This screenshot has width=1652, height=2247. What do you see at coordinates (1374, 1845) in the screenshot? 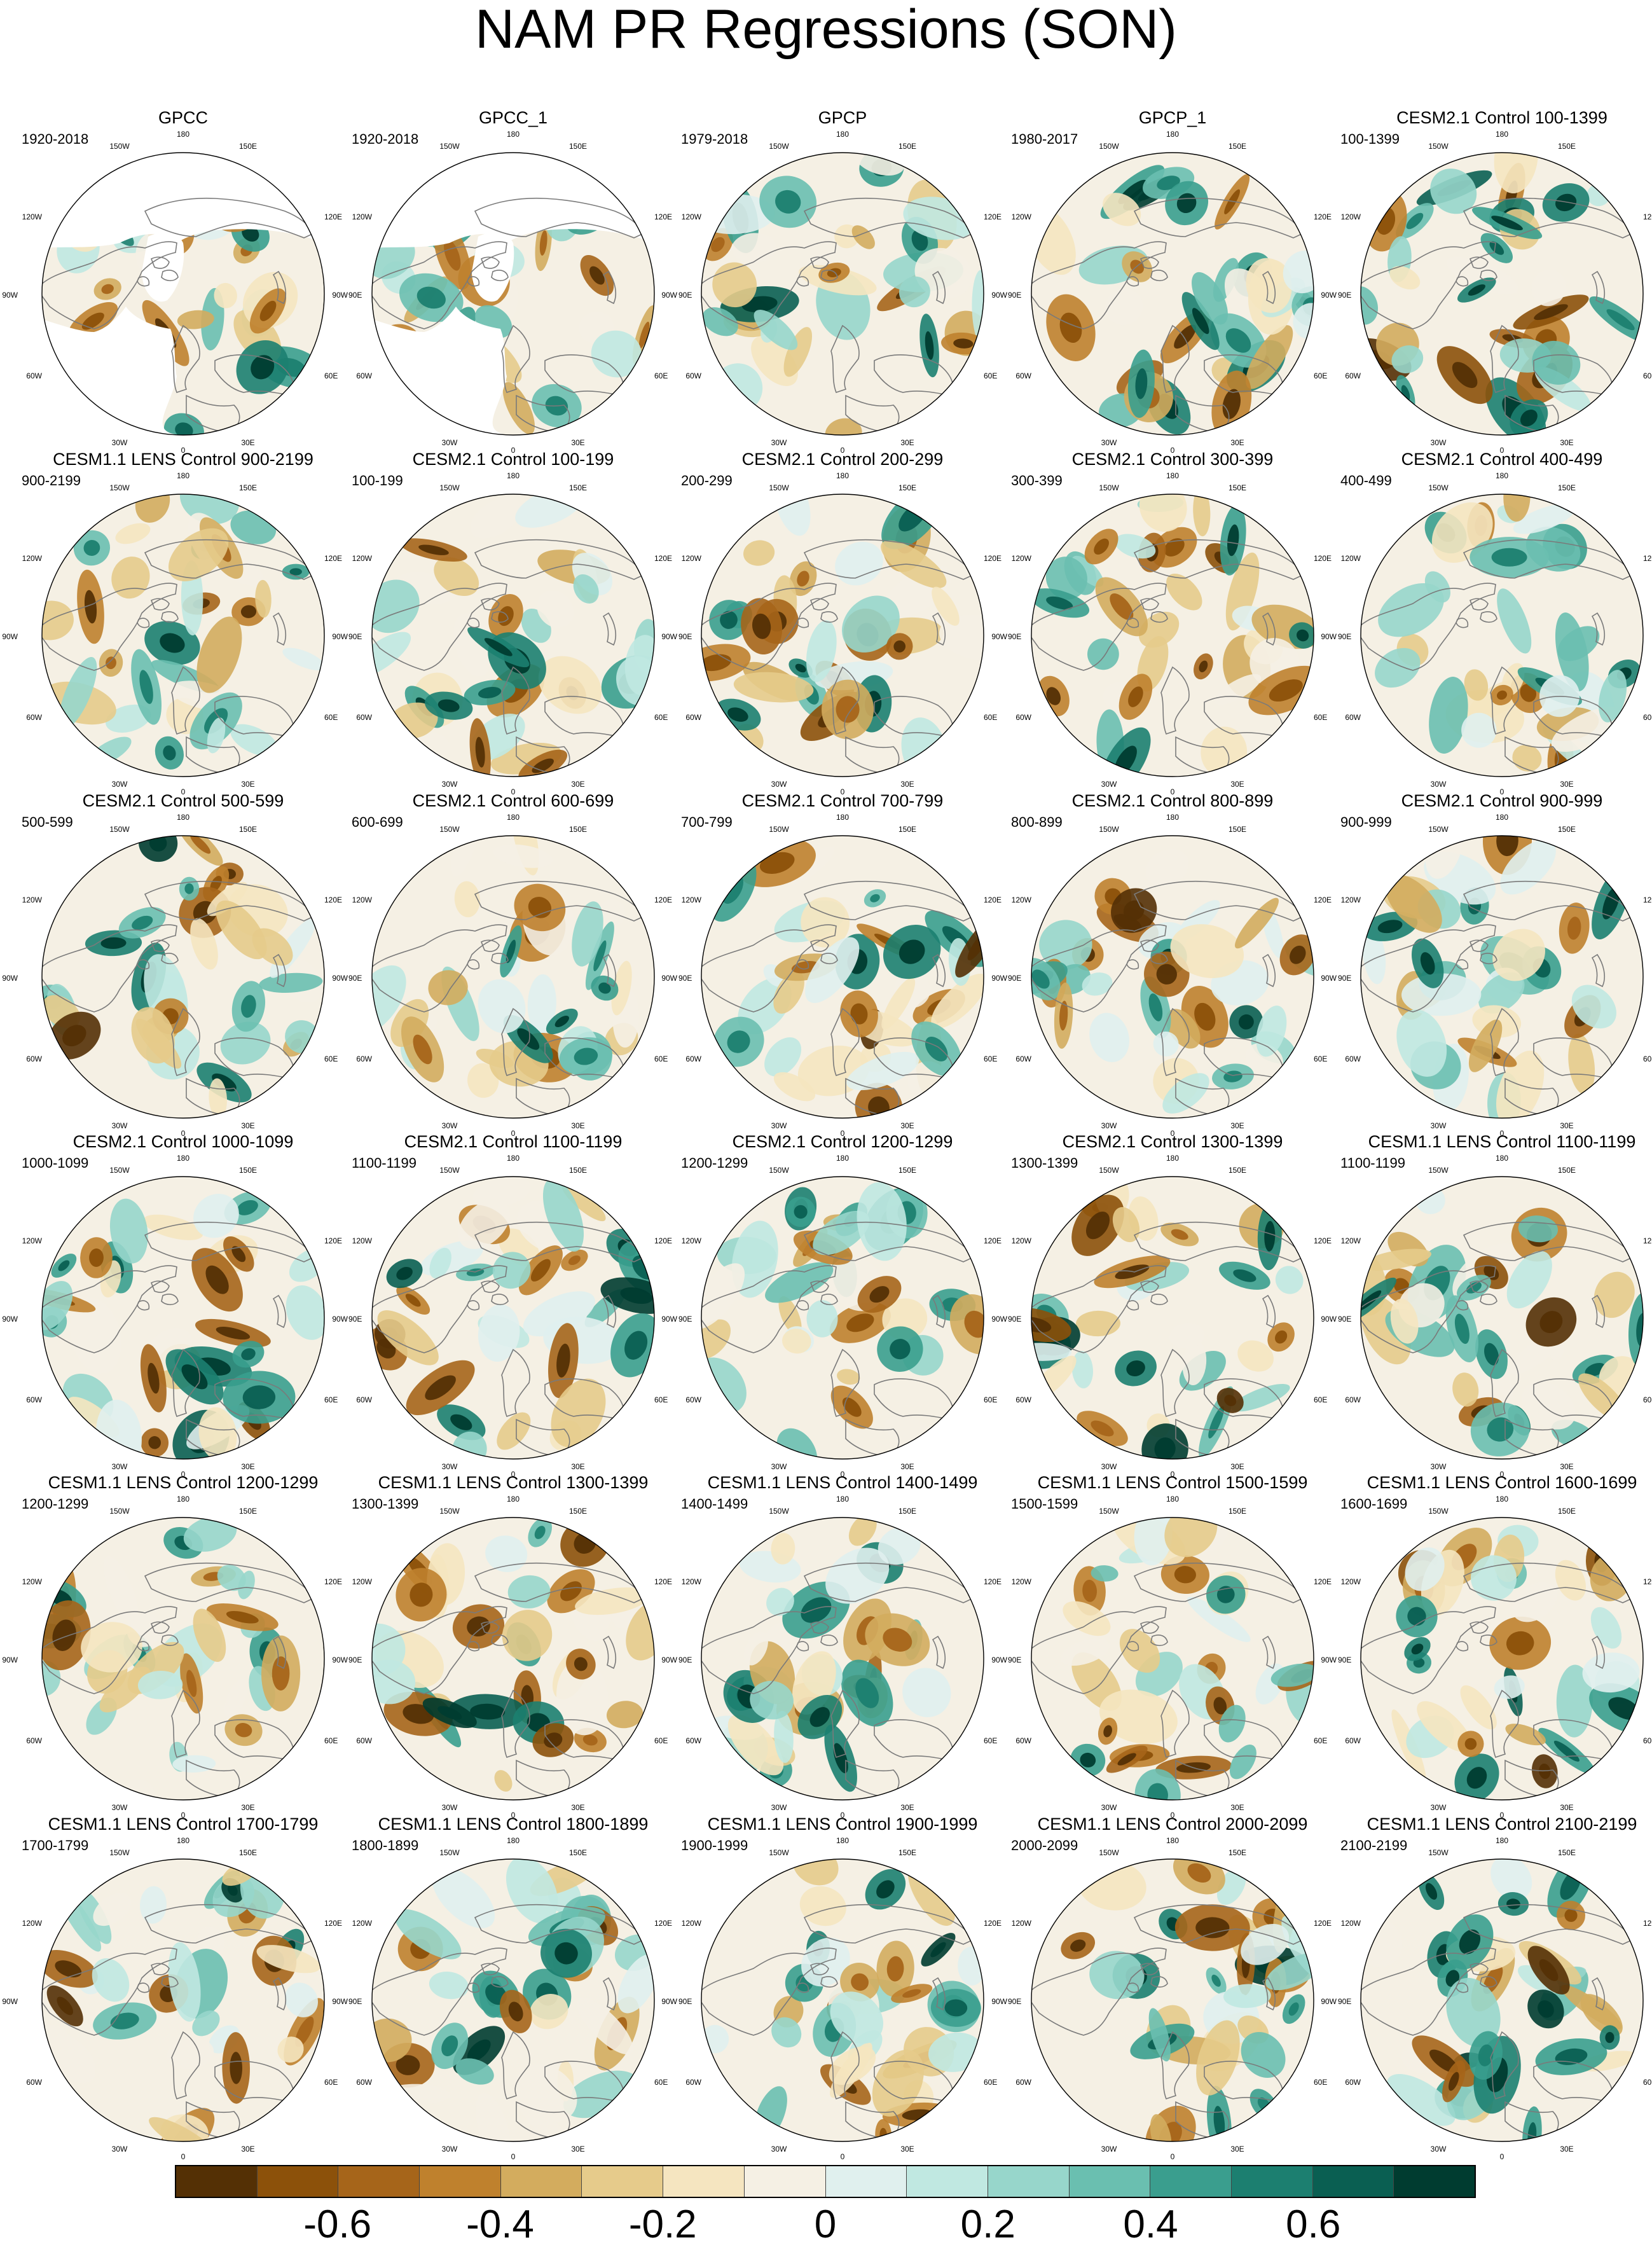
I see `period-label: 2100-2199` at bounding box center [1374, 1845].